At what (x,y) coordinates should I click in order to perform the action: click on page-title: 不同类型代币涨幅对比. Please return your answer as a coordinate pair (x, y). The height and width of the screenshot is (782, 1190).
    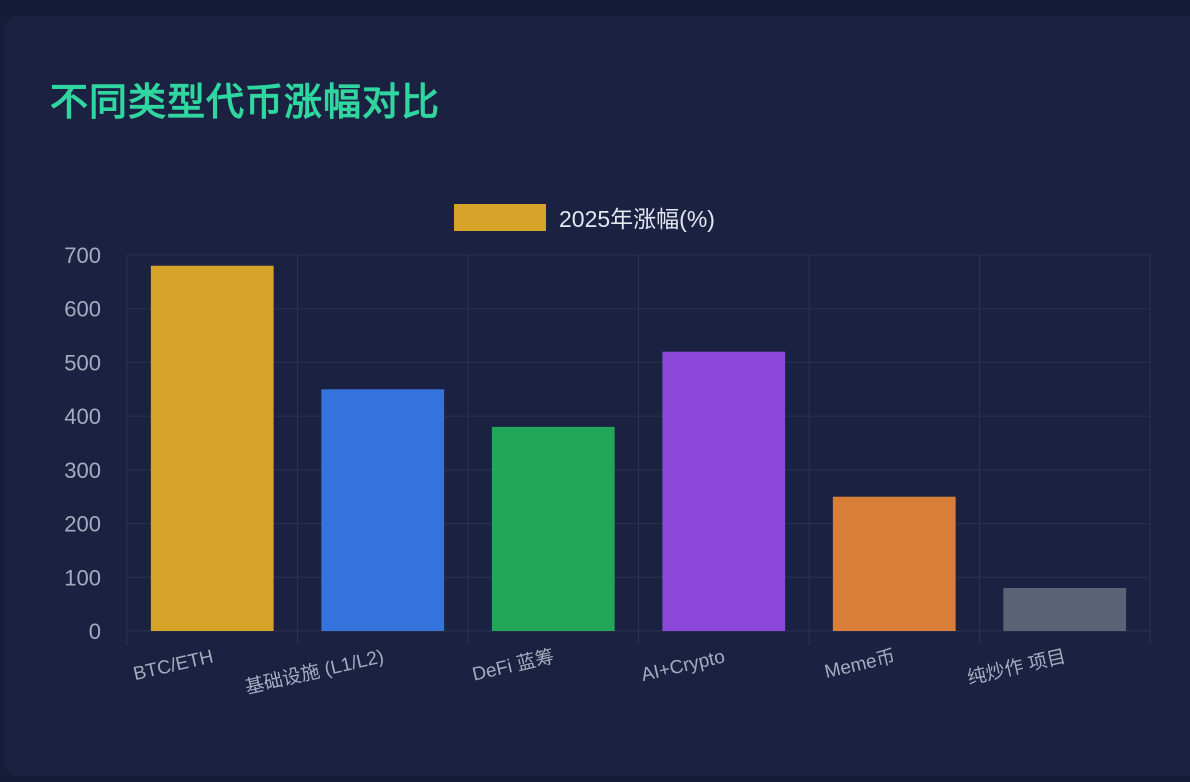
    Looking at the image, I should click on (245, 102).